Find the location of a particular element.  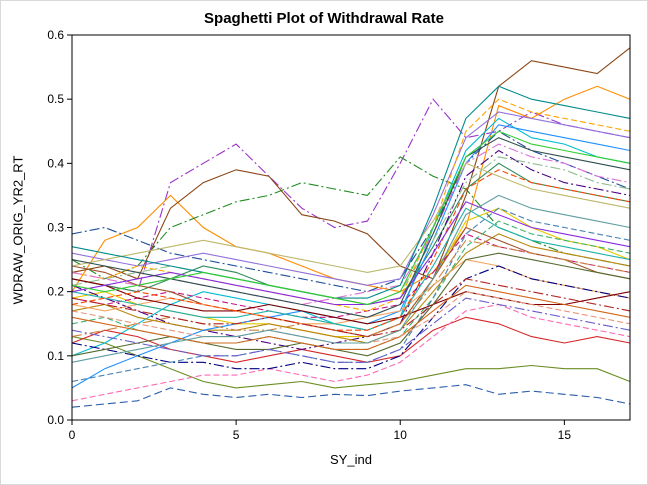

y-tick-label: 0.5 is located at coordinates (55, 99).